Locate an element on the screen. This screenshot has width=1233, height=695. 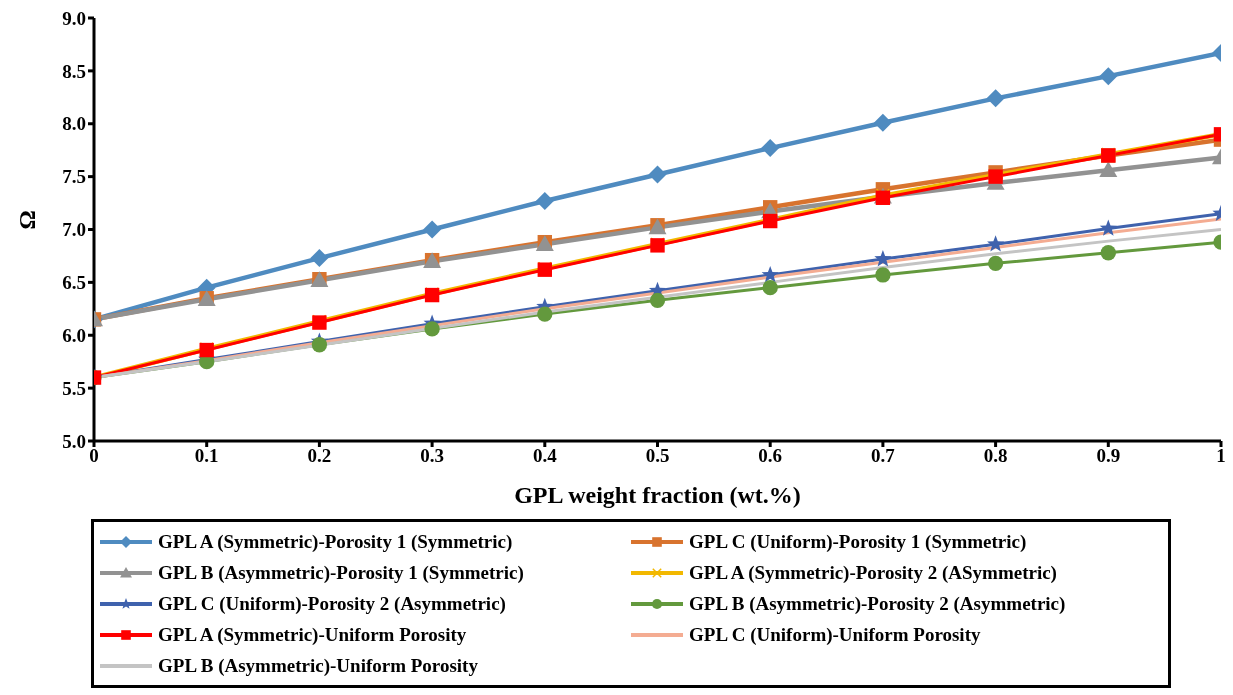
y-tick-label: 6.0 is located at coordinates (74, 335).